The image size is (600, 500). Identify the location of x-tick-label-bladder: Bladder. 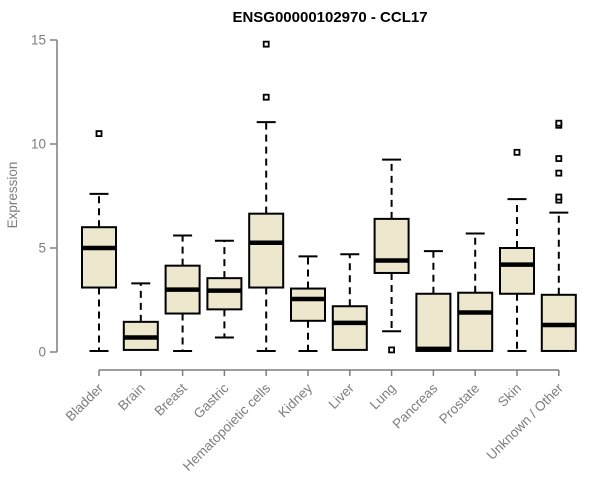
(85, 402).